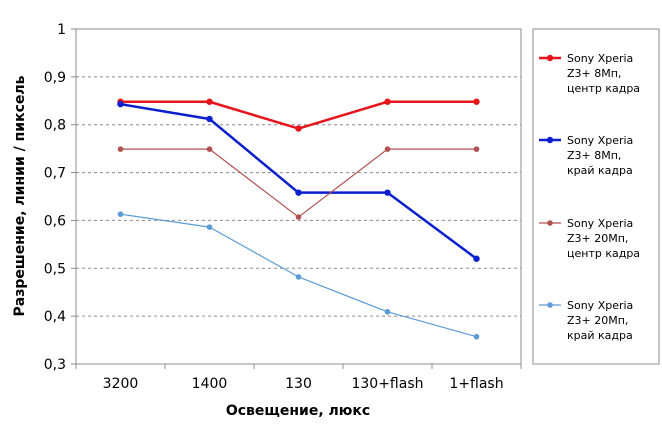 The height and width of the screenshot is (441, 662). What do you see at coordinates (55, 365) in the screenshot?
I see `y-tick-label: 0,3` at bounding box center [55, 365].